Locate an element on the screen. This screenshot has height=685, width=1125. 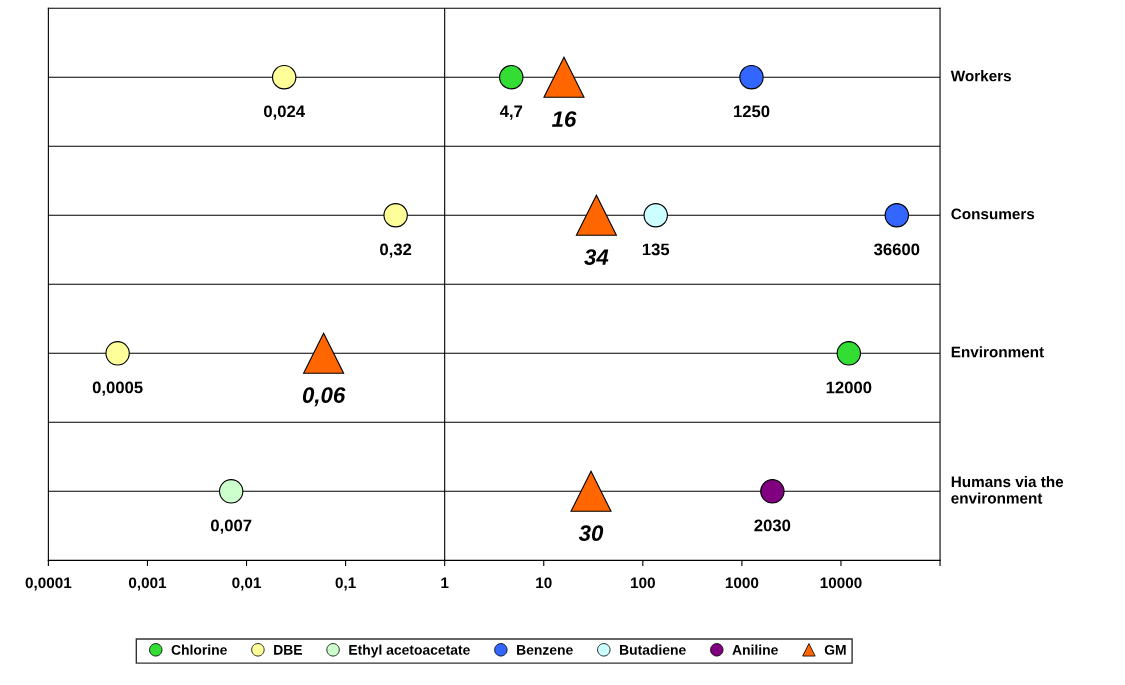
data-label: 36600 is located at coordinates (897, 249).